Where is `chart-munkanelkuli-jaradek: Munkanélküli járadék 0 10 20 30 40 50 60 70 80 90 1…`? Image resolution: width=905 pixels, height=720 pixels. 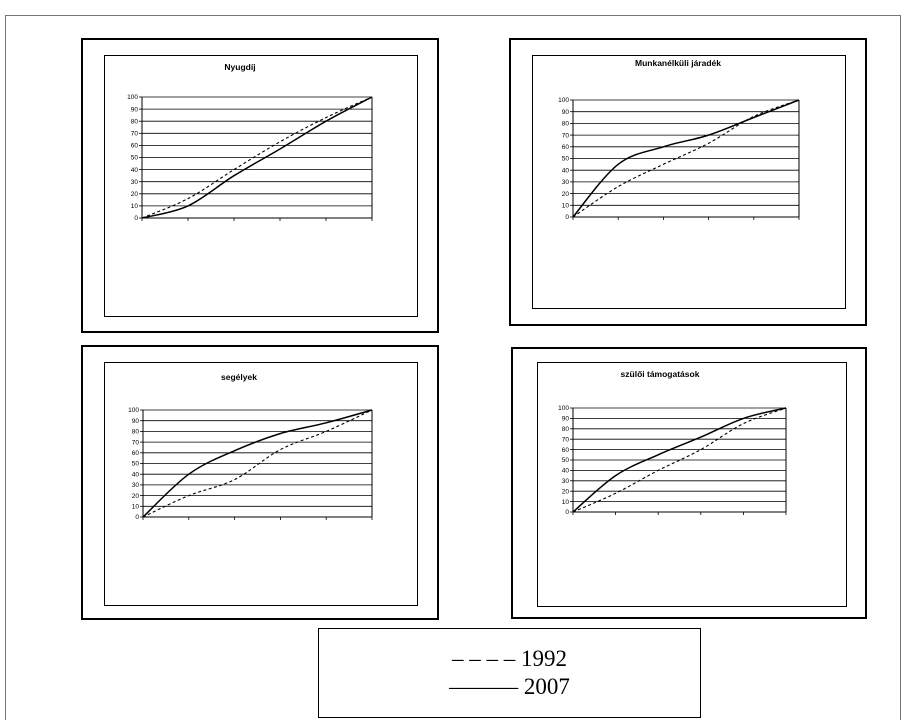 chart-munkanelkuli-jaradek: Munkanélküli járadék 0 10 20 30 40 50 60 70 80 90 1… is located at coordinates (679, 139).